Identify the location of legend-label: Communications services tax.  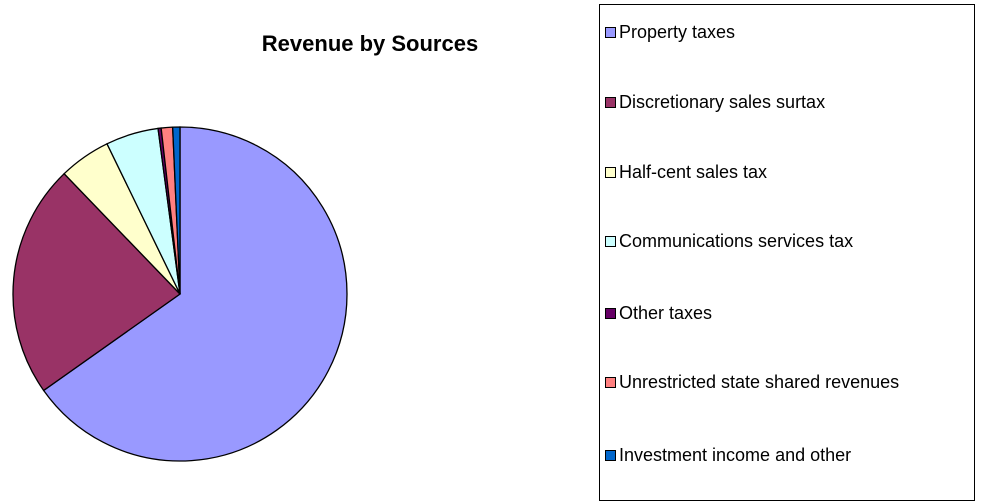
(736, 241).